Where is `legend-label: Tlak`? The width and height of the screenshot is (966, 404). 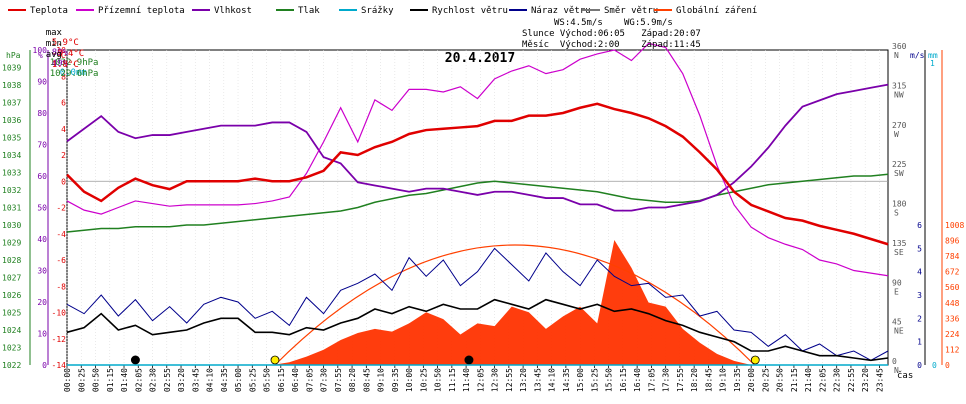
legend-label: Tlak is located at coordinates (309, 11).